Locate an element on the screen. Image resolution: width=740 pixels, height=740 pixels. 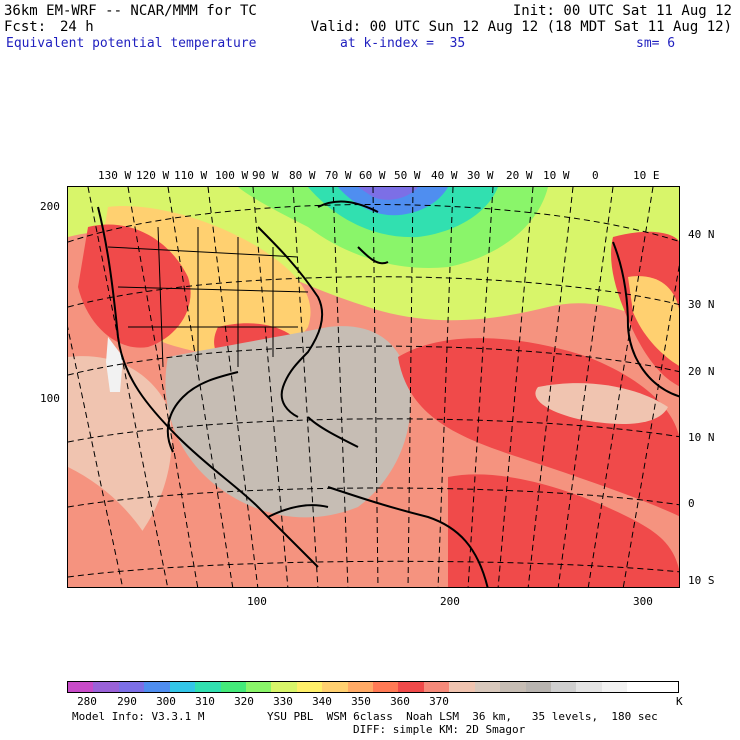
longitude-label: 120 W is located at coordinates (153, 175).